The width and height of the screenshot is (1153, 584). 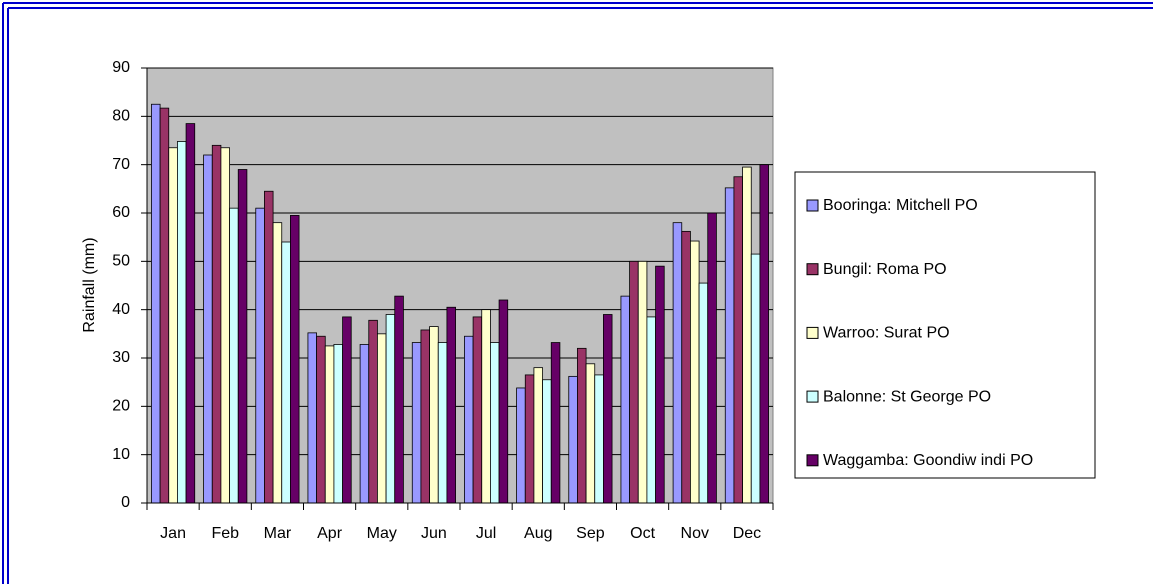 I want to click on legend-box, so click(x=945, y=325).